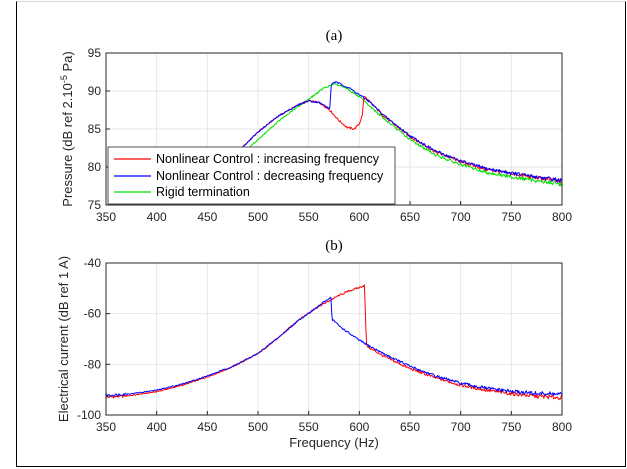 Image resolution: width=627 pixels, height=469 pixels. Describe the element at coordinates (157, 217) in the screenshot. I see `panel-a-x-tick-label: 400` at that location.